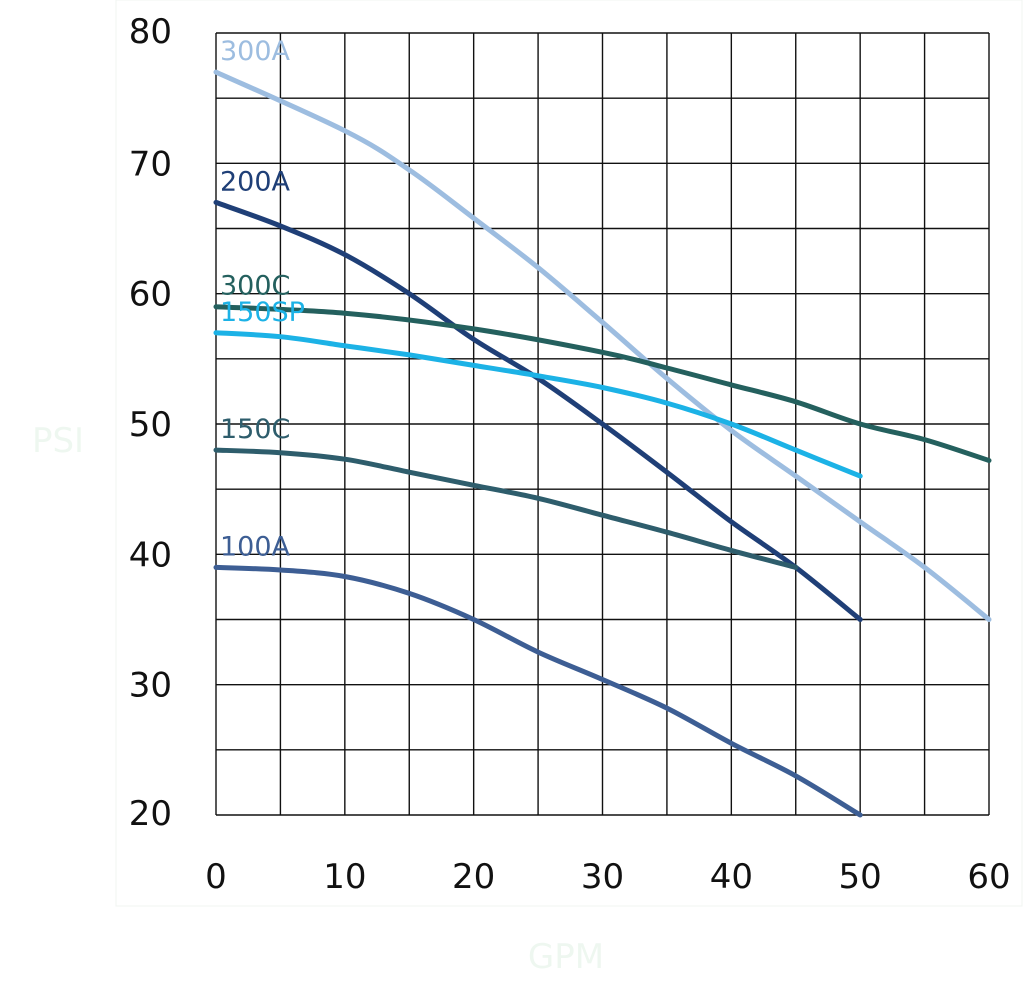 Image resolution: width=1024 pixels, height=998 pixels. I want to click on x-tick-label: 40, so click(731, 877).